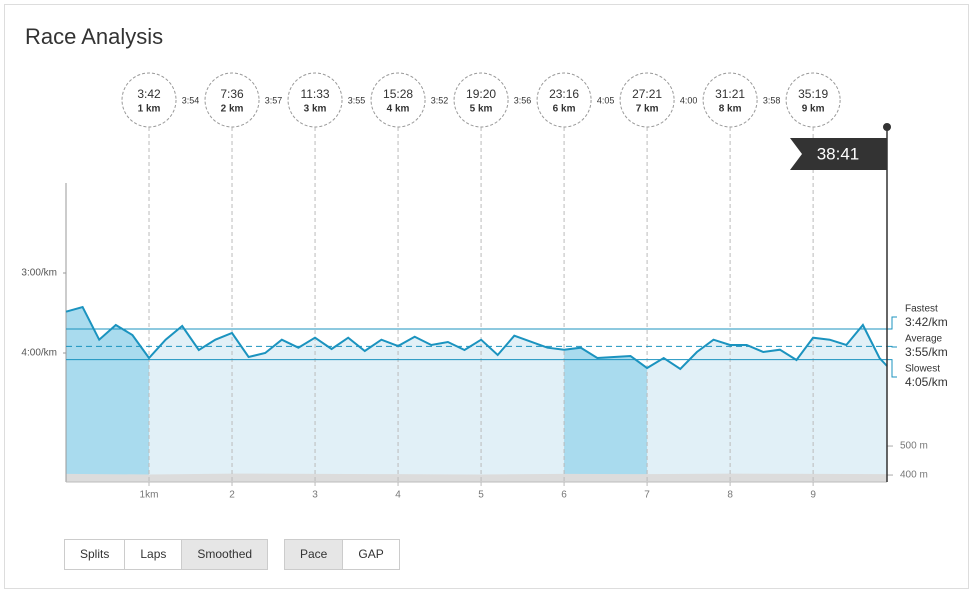  Describe the element at coordinates (924, 339) in the screenshot. I see `reference-name: Average` at that location.